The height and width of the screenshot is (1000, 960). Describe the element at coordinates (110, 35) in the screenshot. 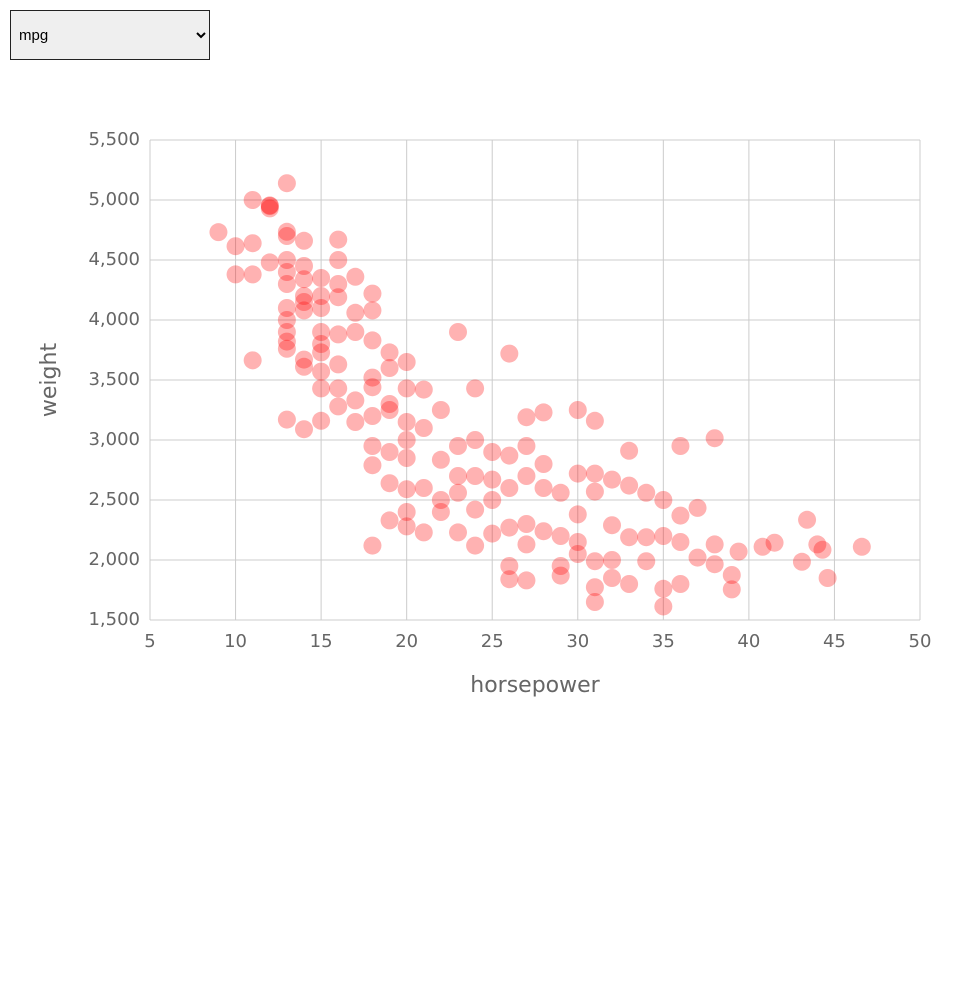

I see `field-dropdown: mpg` at that location.